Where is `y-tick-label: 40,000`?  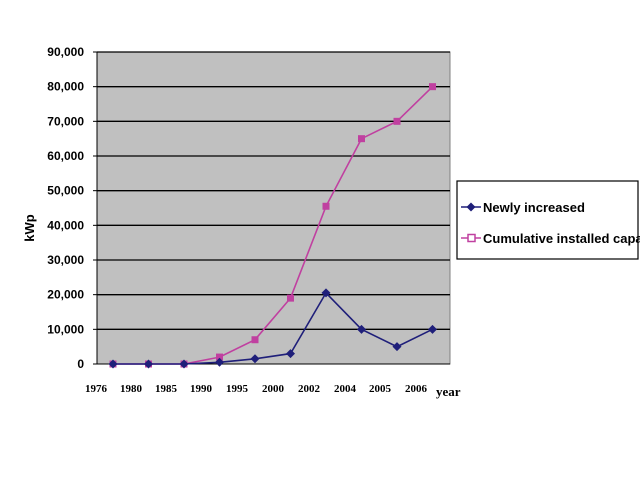 y-tick-label: 40,000 is located at coordinates (65, 225).